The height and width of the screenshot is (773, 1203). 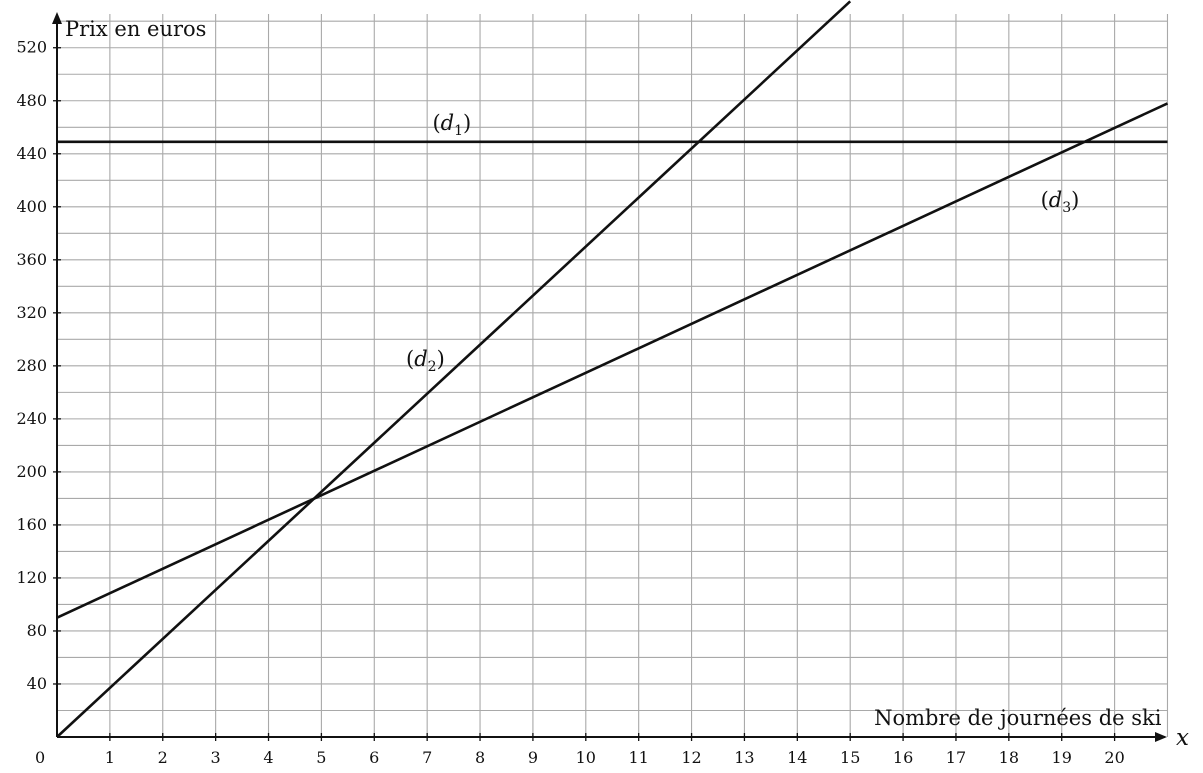 I want to click on x-tick-label: 5, so click(x=321, y=757).